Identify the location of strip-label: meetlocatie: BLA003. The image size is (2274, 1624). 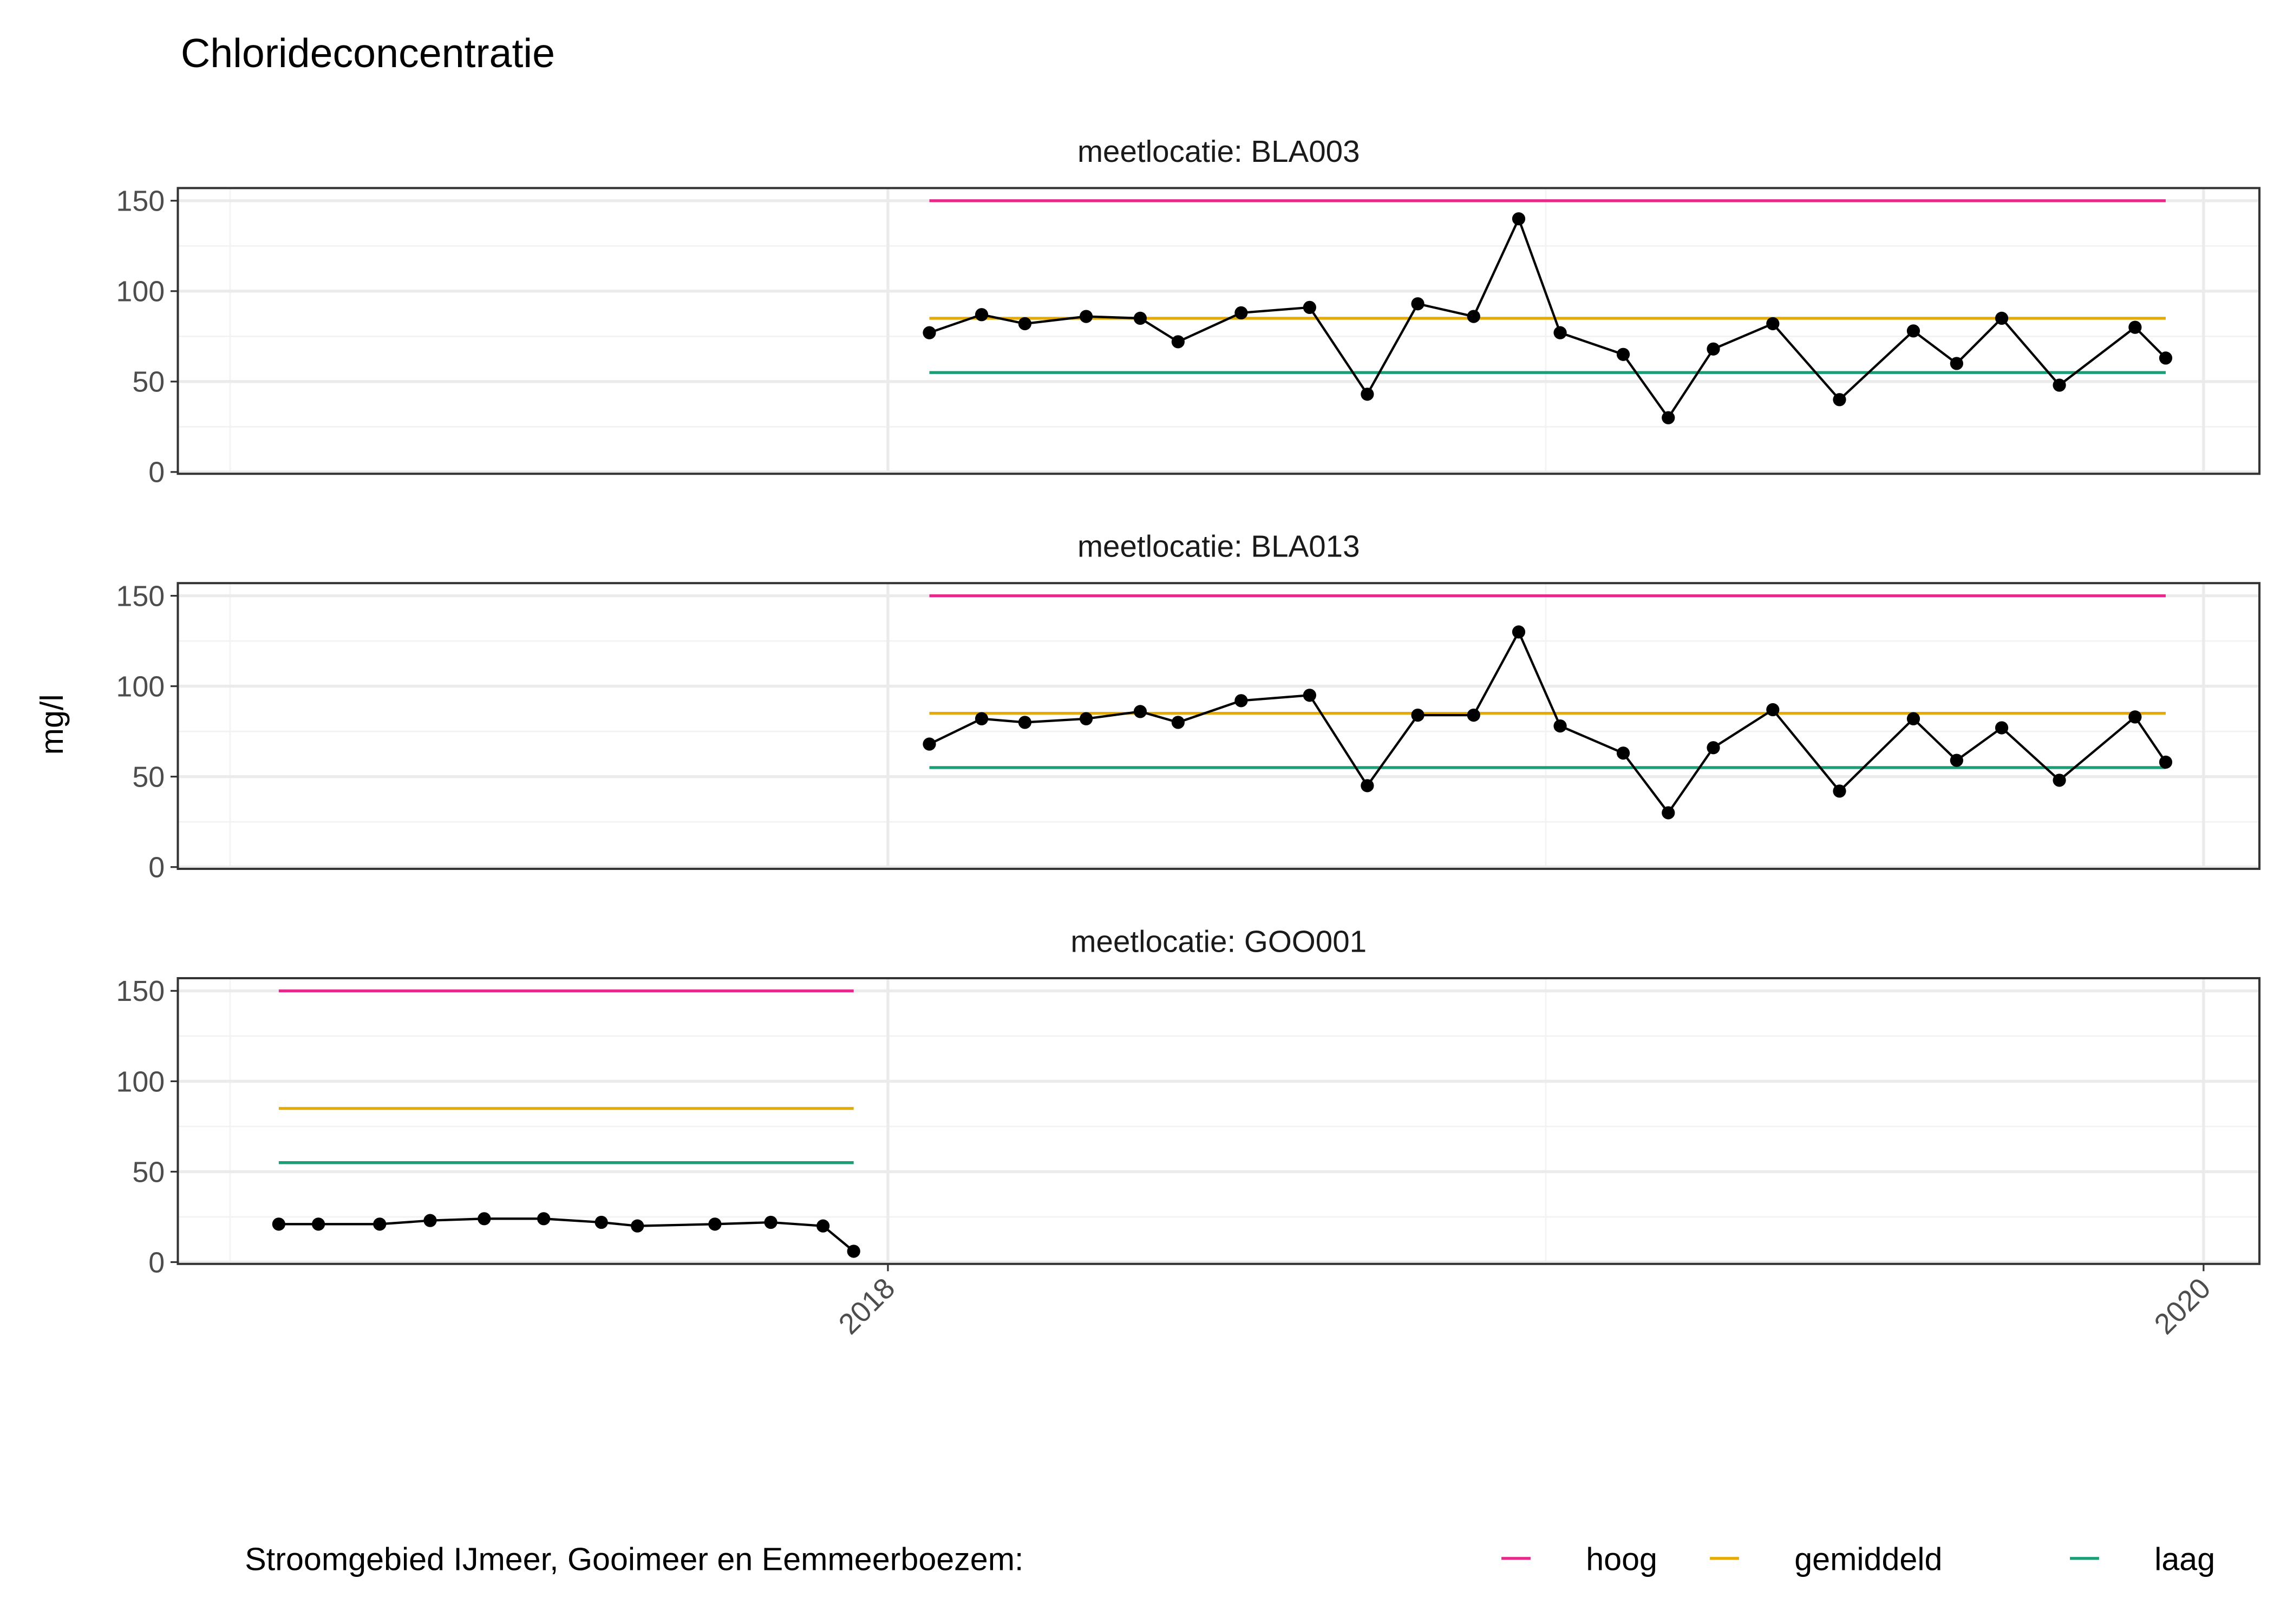
(1219, 151).